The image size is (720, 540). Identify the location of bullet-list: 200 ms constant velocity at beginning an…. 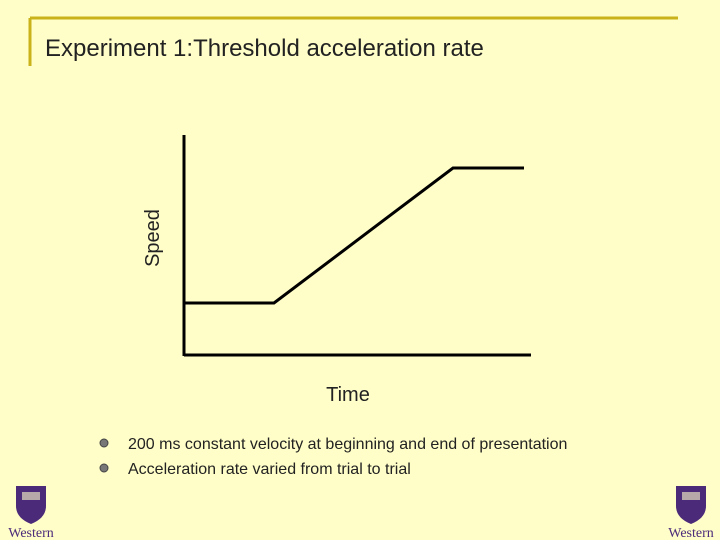
(333, 457).